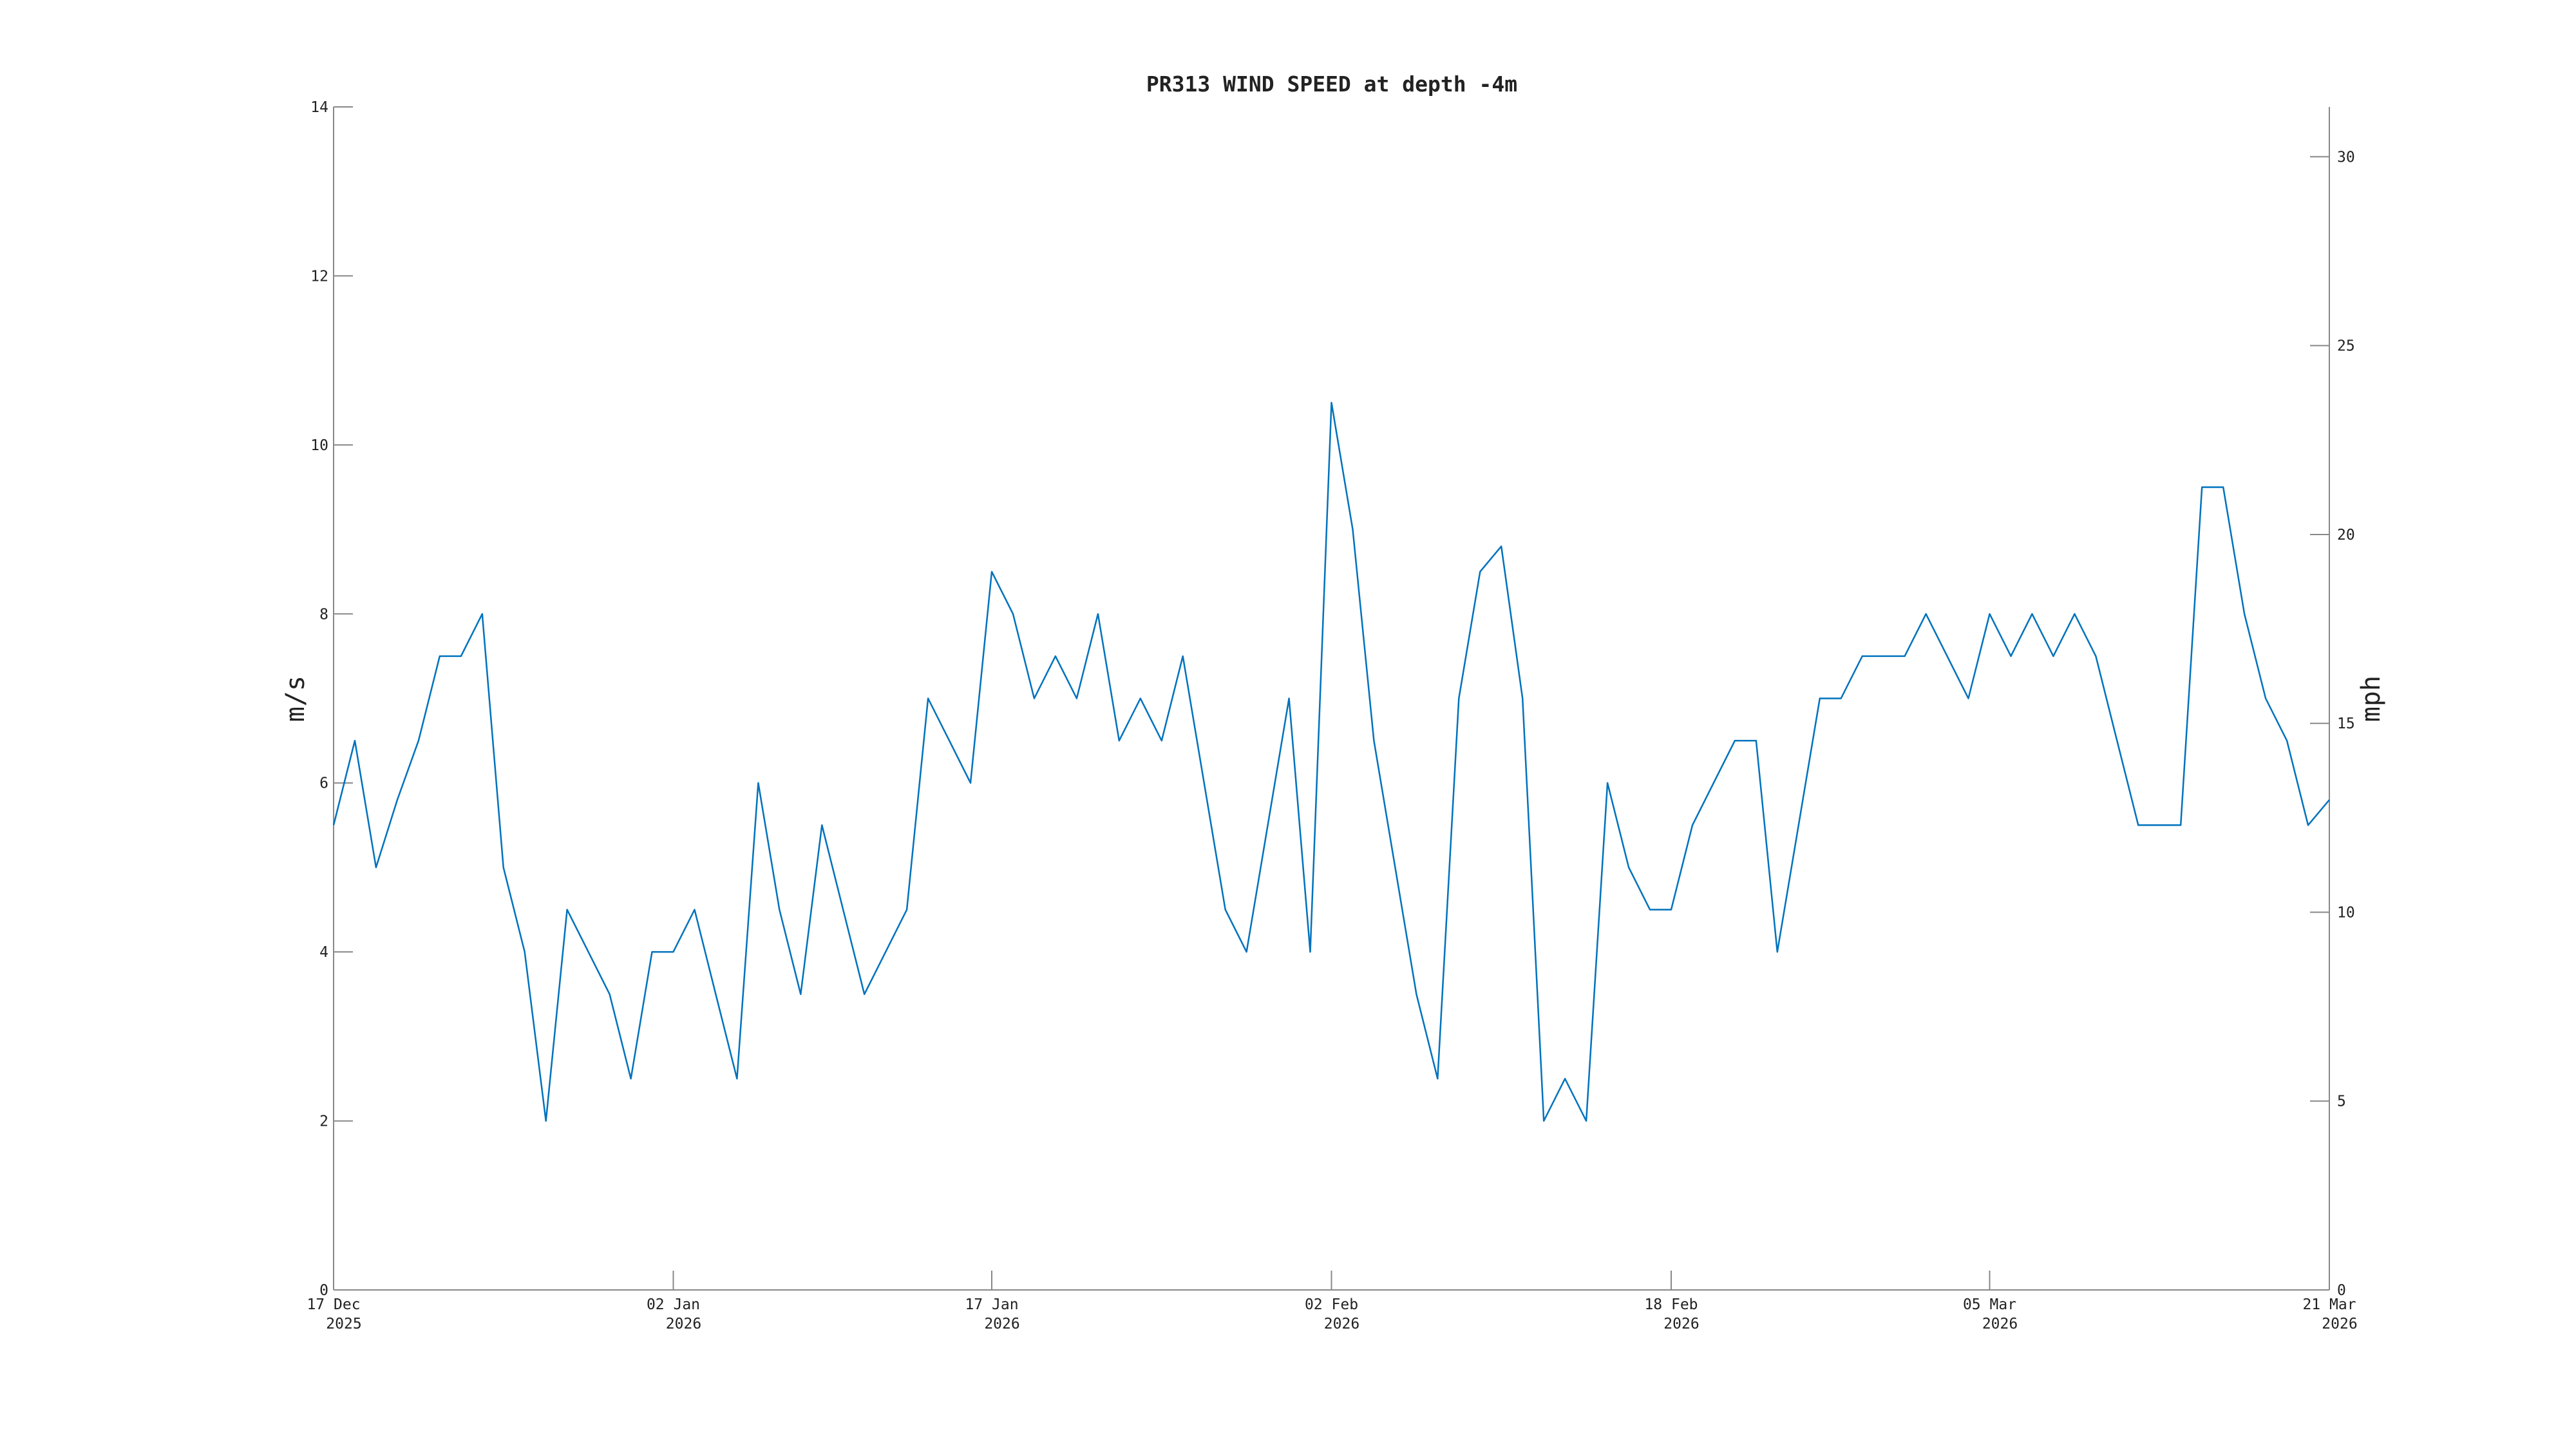  I want to click on y-tick-label: 0, so click(323, 1290).